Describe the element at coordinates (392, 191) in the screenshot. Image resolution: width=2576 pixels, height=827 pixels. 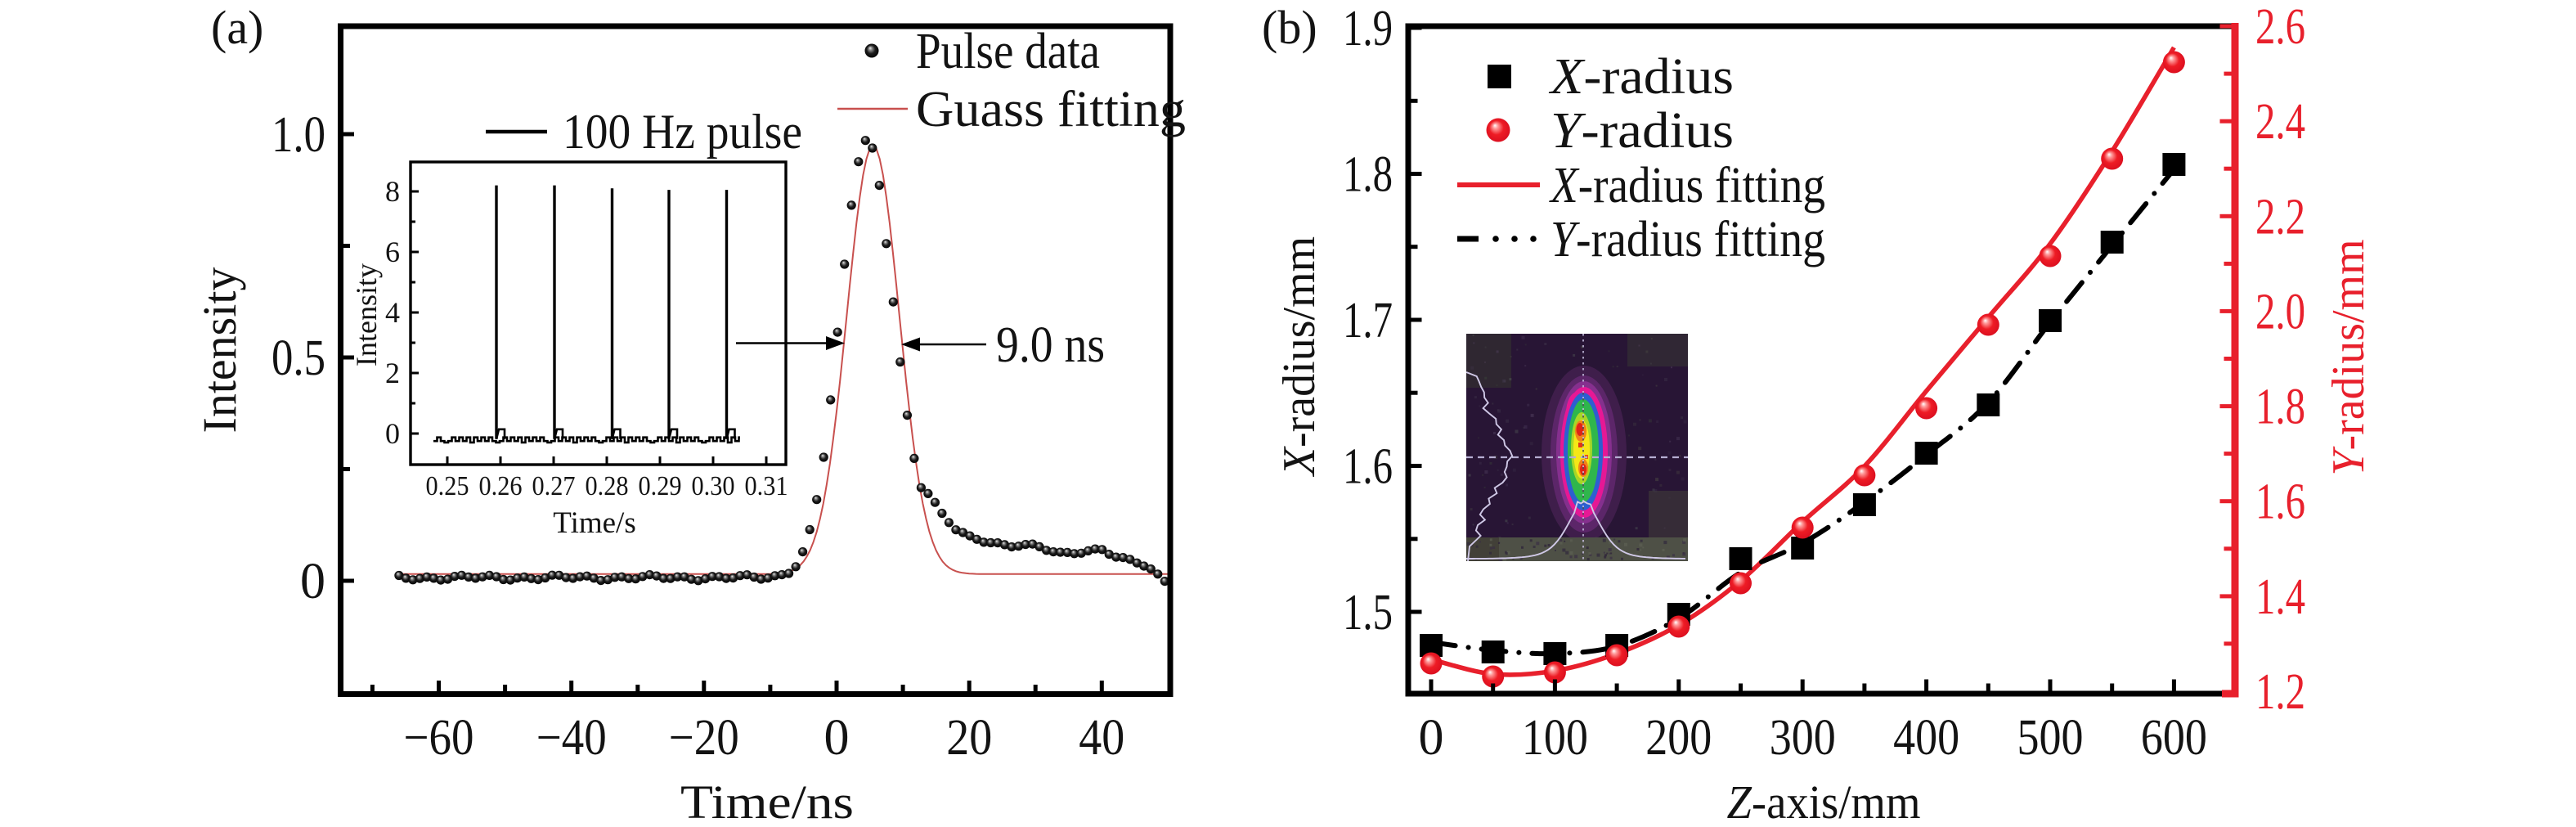
I see `svg-text: 8` at that location.